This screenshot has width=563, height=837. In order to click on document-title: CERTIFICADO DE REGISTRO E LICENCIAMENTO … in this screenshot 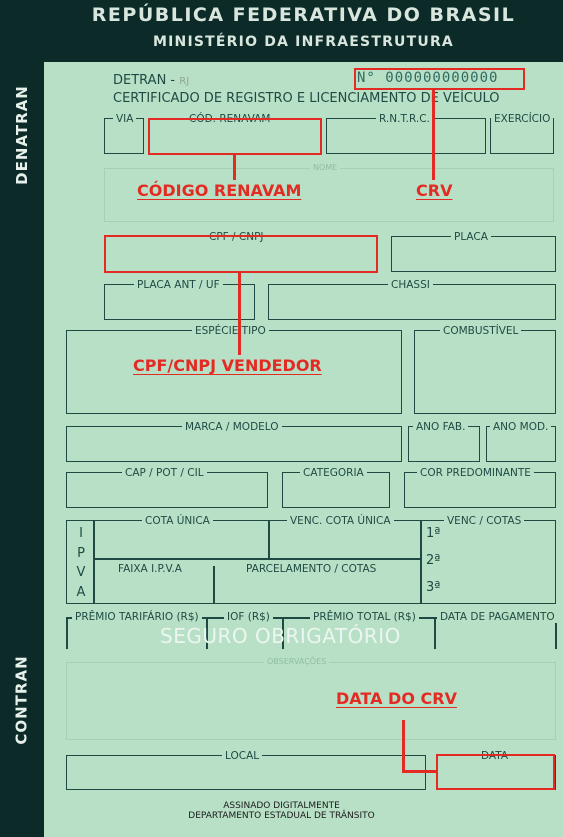, I will do `click(306, 98)`.